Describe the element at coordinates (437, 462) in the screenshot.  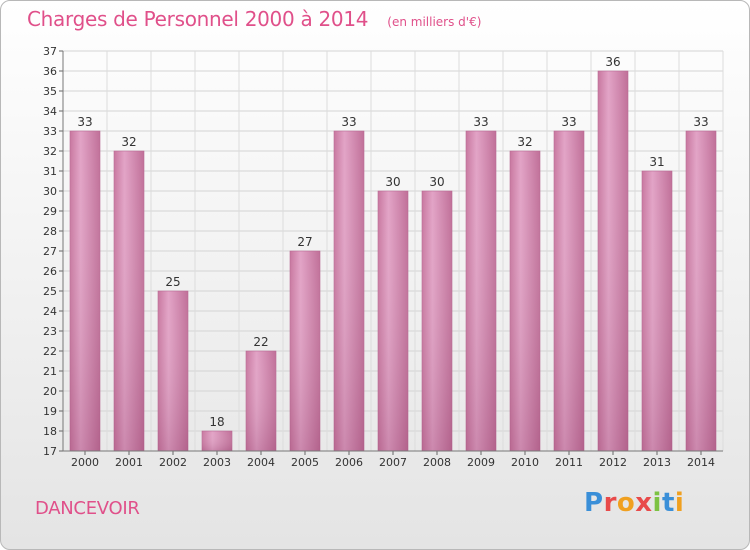
I see `x-tick-label: 2008` at that location.